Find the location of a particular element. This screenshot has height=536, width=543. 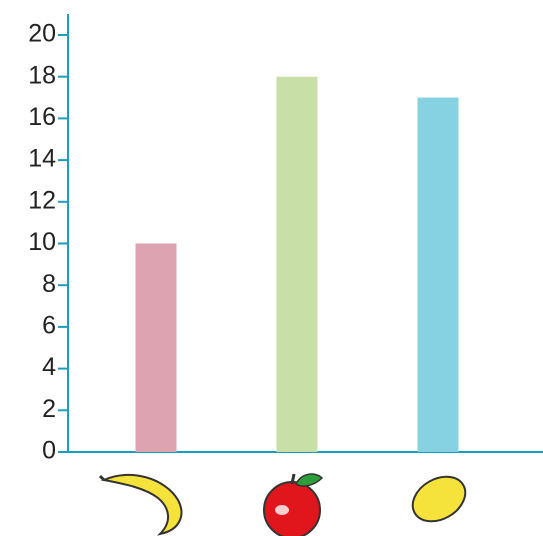

y-tick-label: 6 is located at coordinates (49, 326).